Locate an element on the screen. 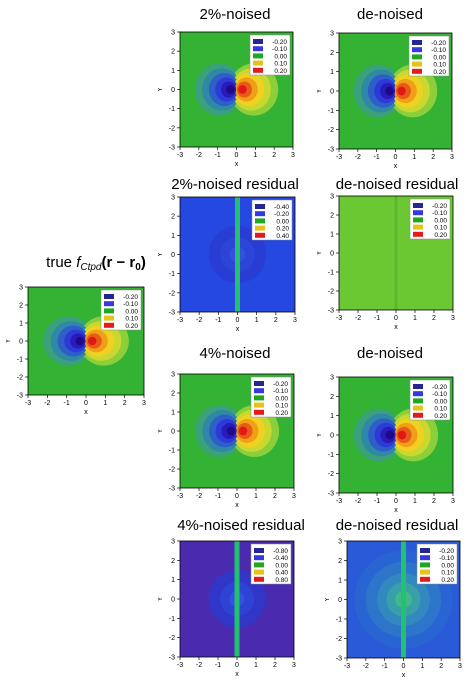 The width and height of the screenshot is (474, 681). true-argument-sub: 0 is located at coordinates (138, 267).